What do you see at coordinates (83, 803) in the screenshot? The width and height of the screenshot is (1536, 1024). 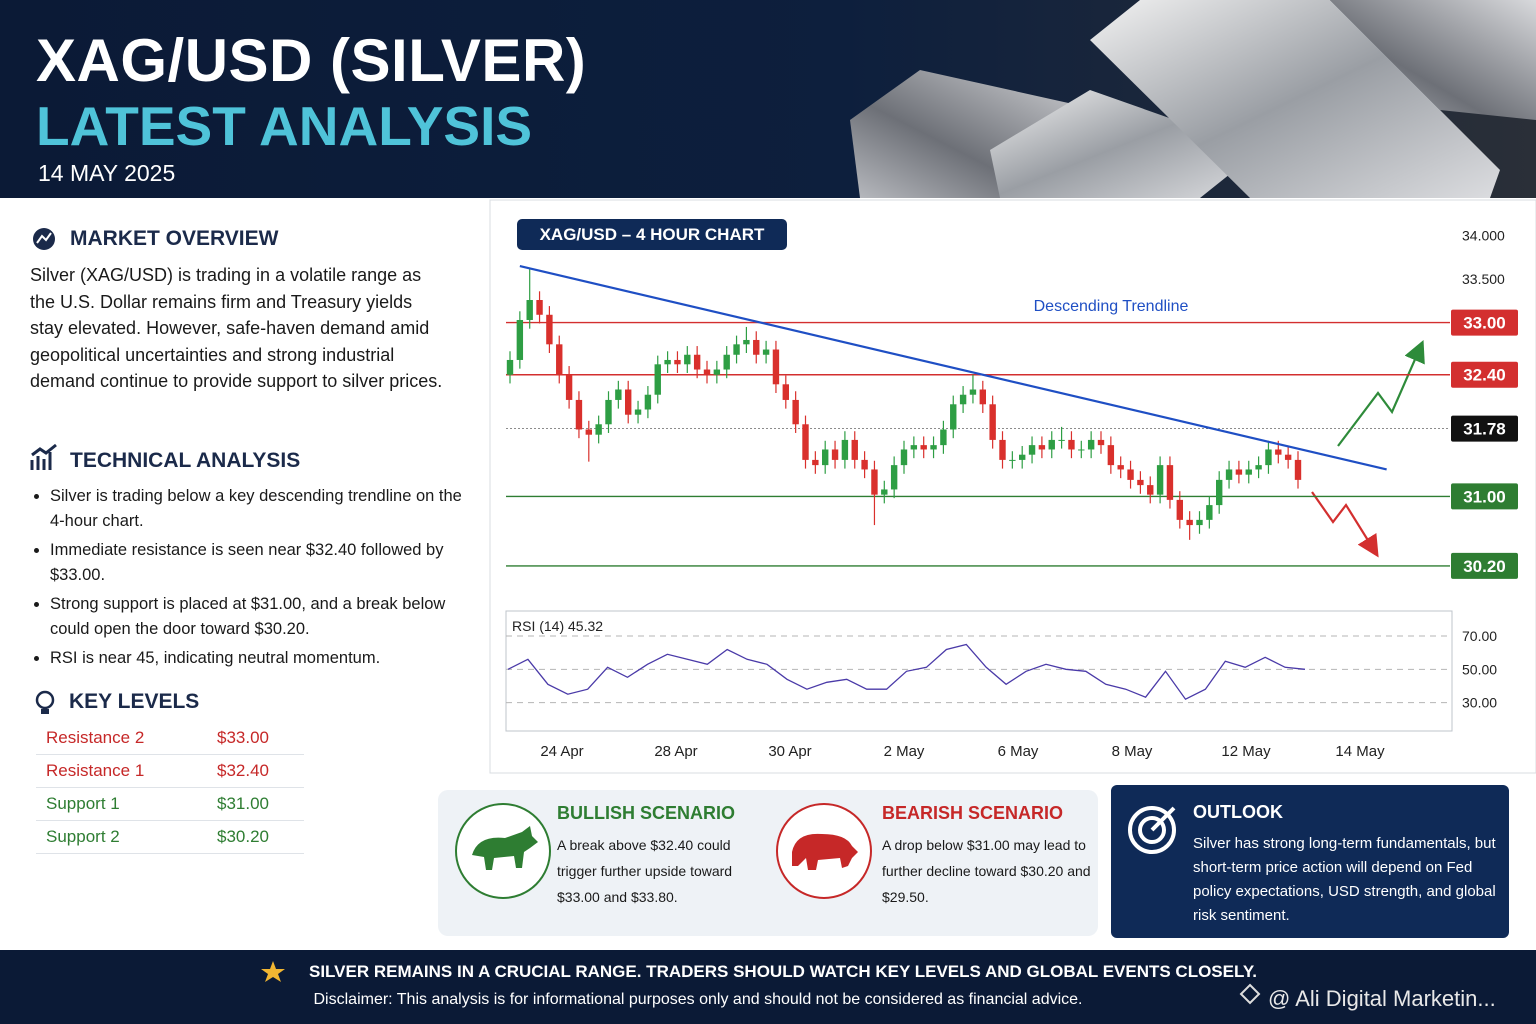 I see `key-level-label: Support 1` at bounding box center [83, 803].